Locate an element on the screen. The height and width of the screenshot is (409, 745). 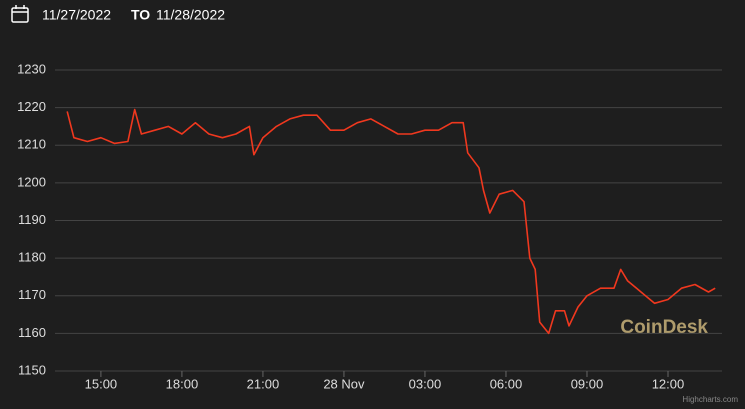
y-tick-label: 1150 is located at coordinates (32, 369).